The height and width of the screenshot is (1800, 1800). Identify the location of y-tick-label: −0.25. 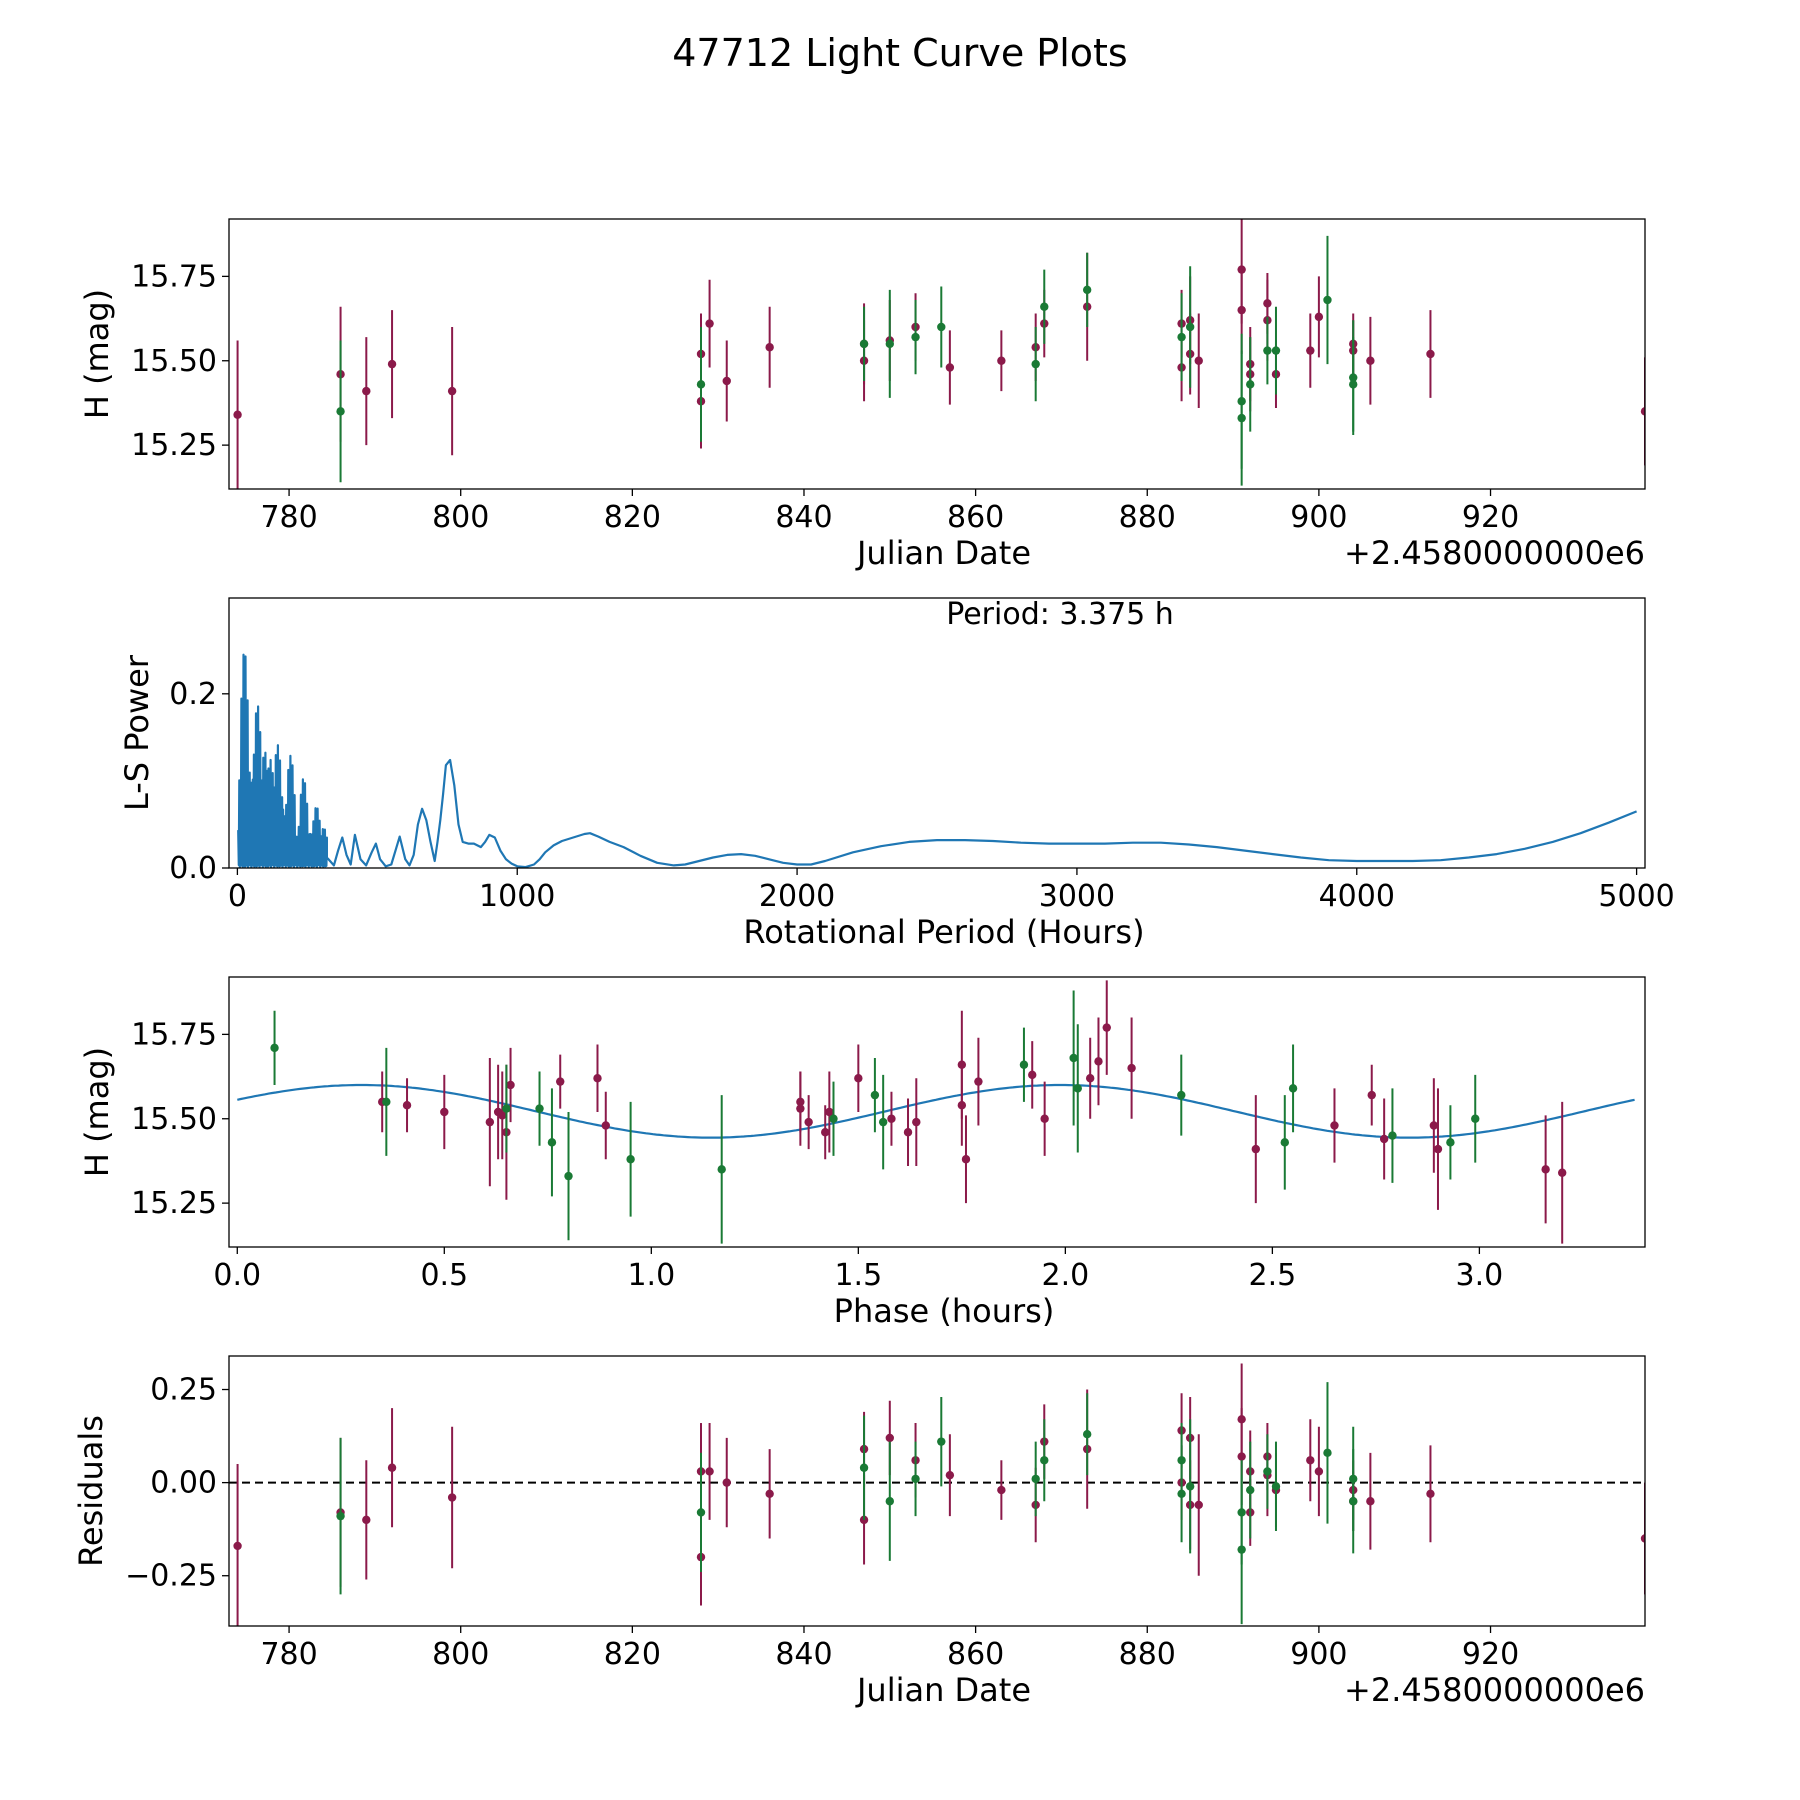
(171, 1576).